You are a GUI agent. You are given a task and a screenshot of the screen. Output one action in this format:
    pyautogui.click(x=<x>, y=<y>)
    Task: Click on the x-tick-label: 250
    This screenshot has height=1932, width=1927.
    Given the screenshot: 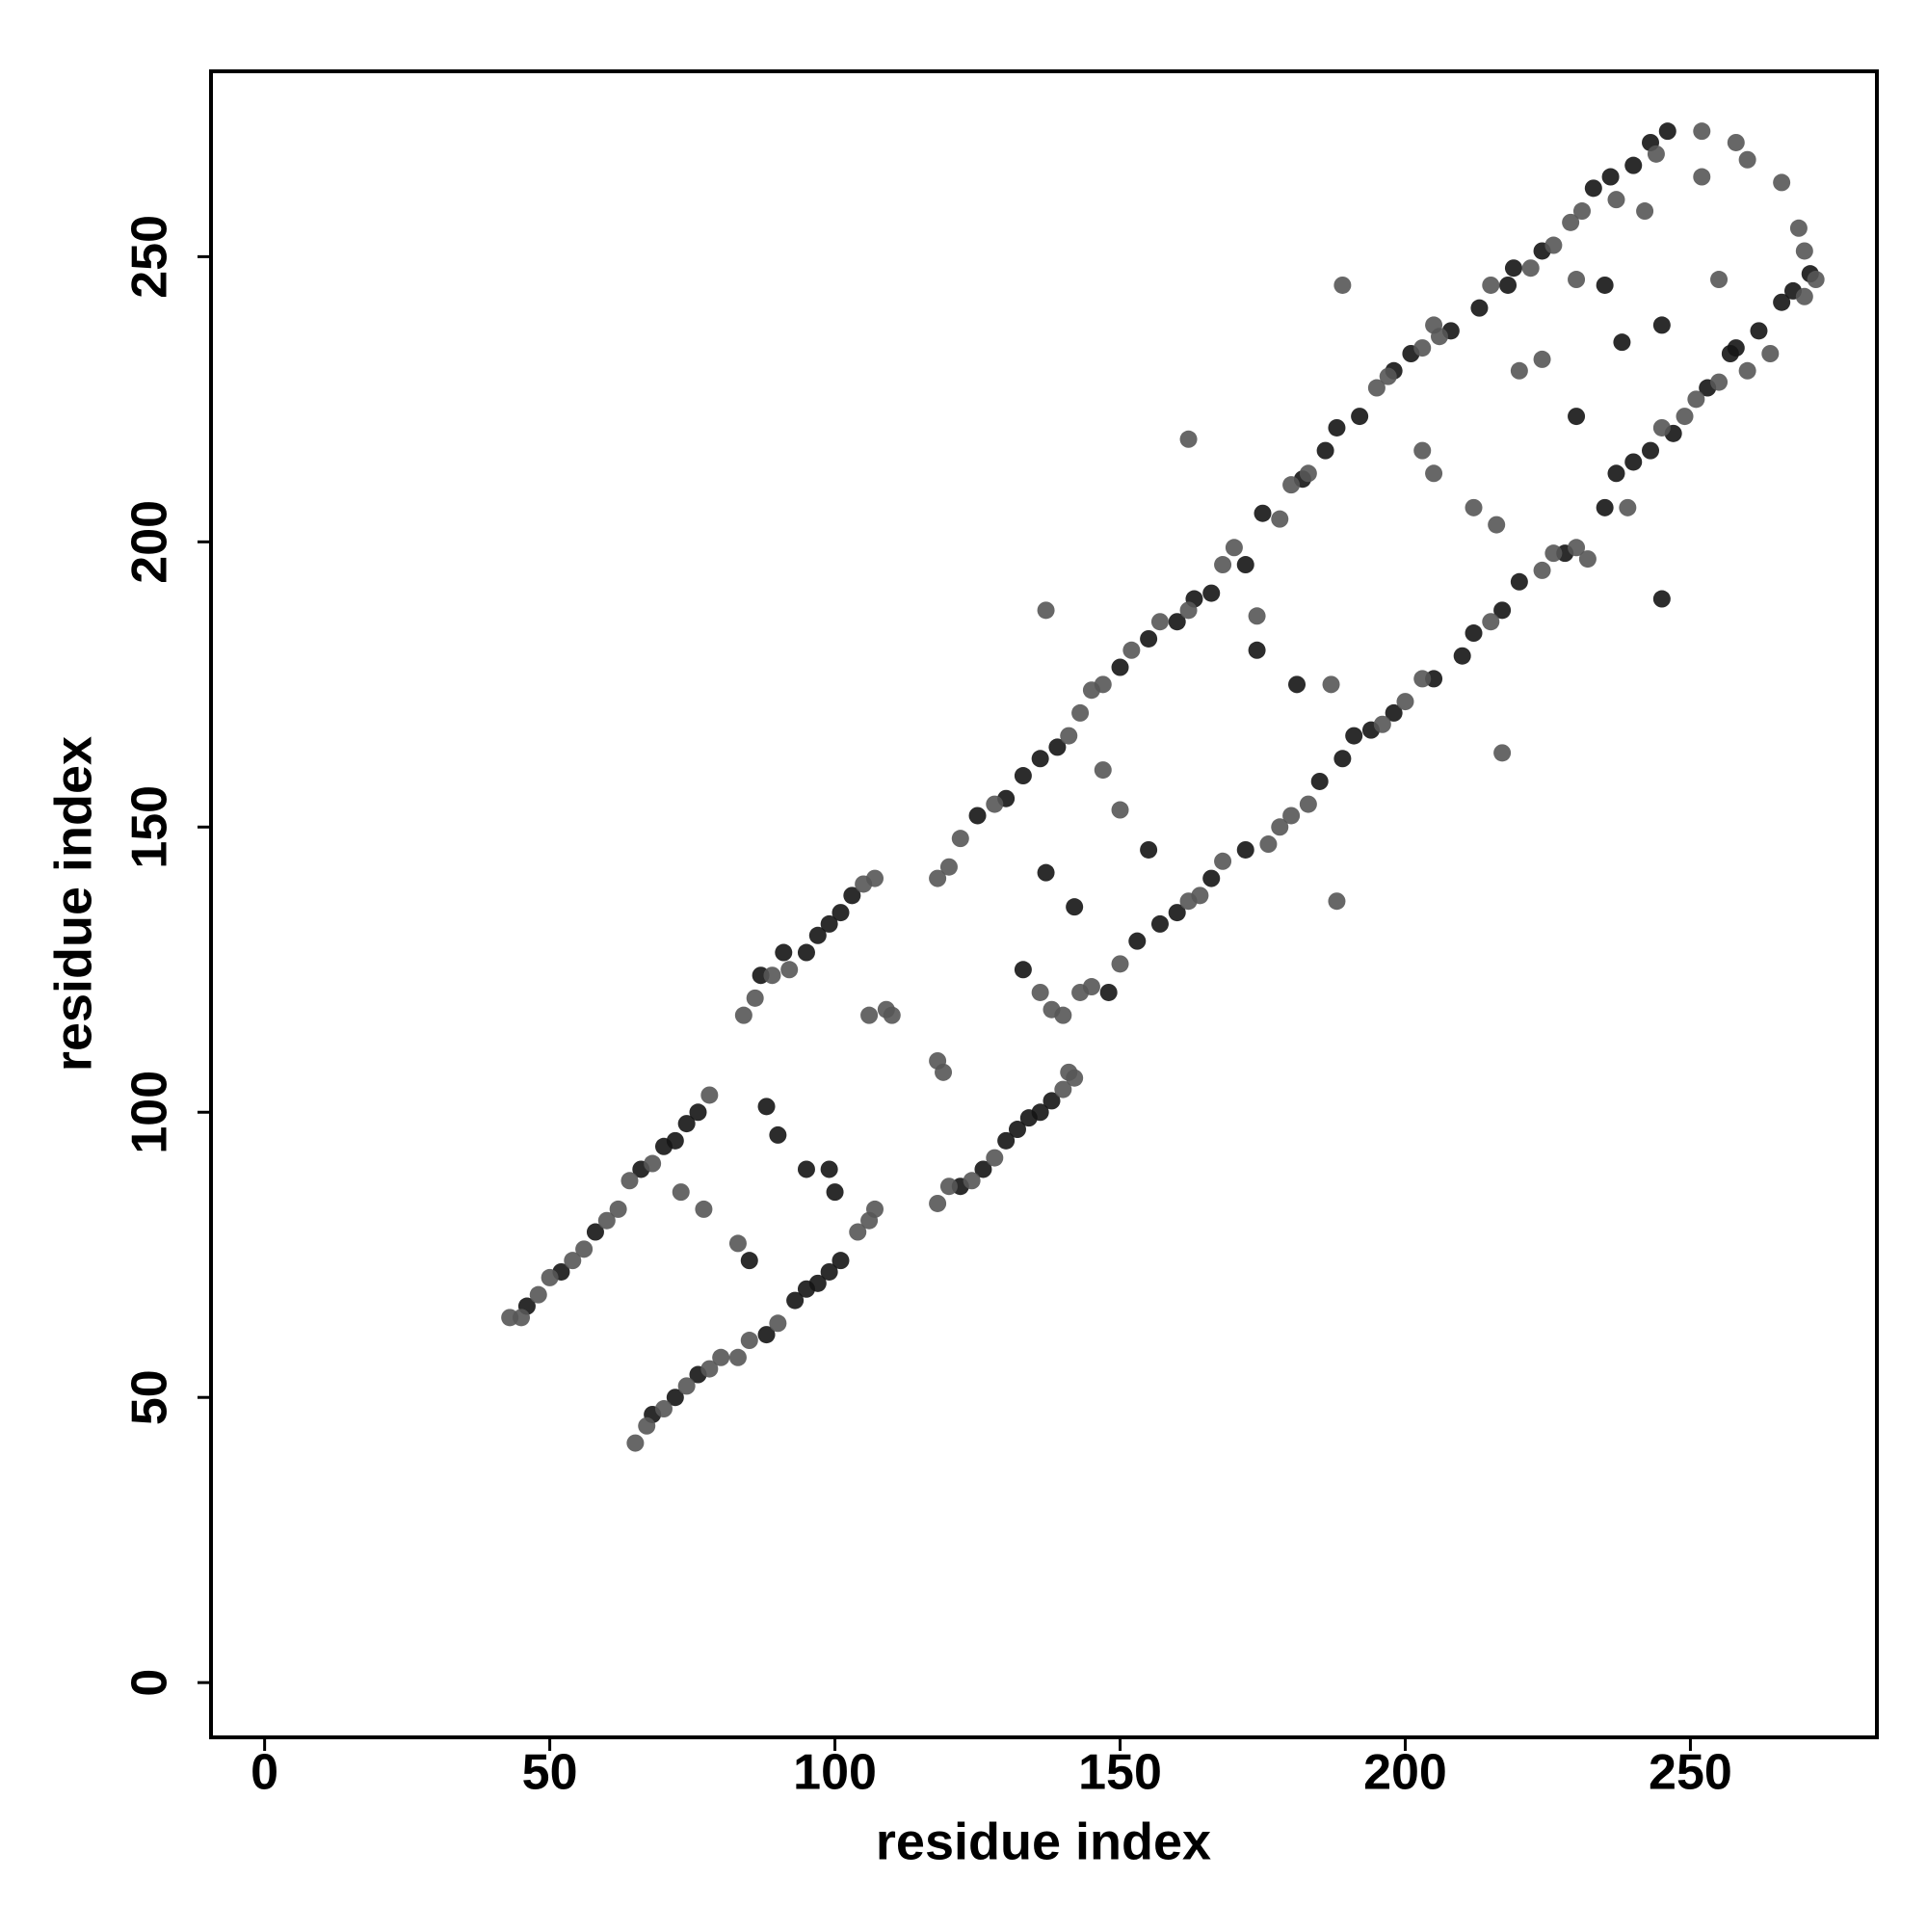 What is the action you would take?
    pyautogui.click(x=1691, y=1773)
    